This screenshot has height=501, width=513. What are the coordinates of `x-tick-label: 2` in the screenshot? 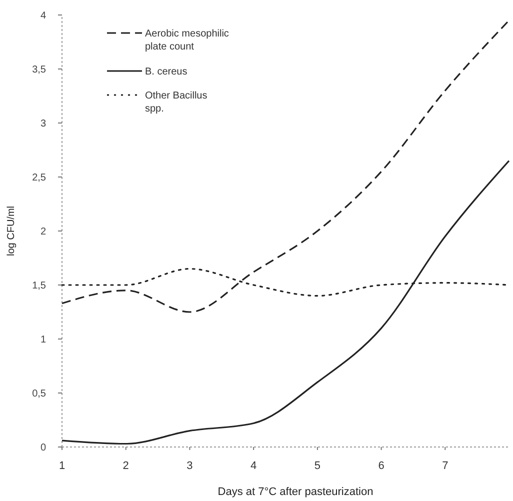 It's located at (125, 466).